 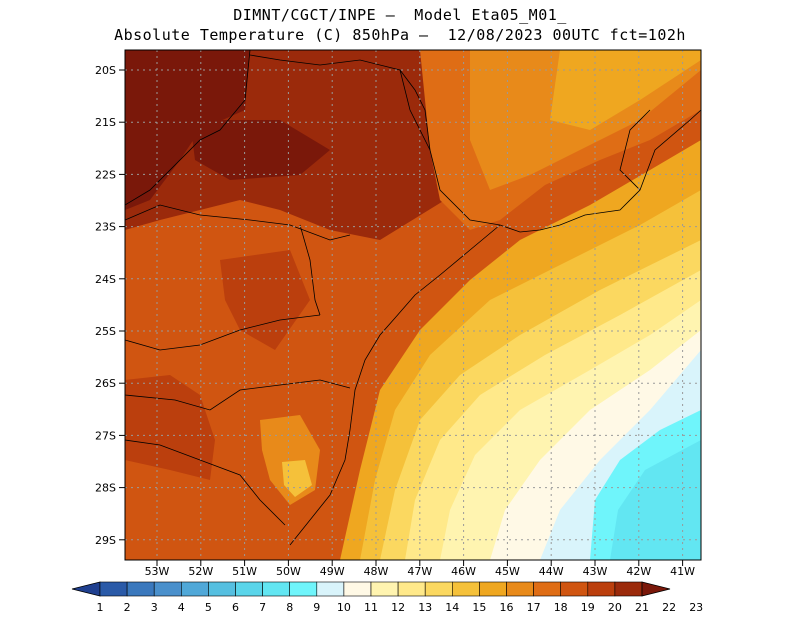 I want to click on field-22c, so click(x=187, y=130).